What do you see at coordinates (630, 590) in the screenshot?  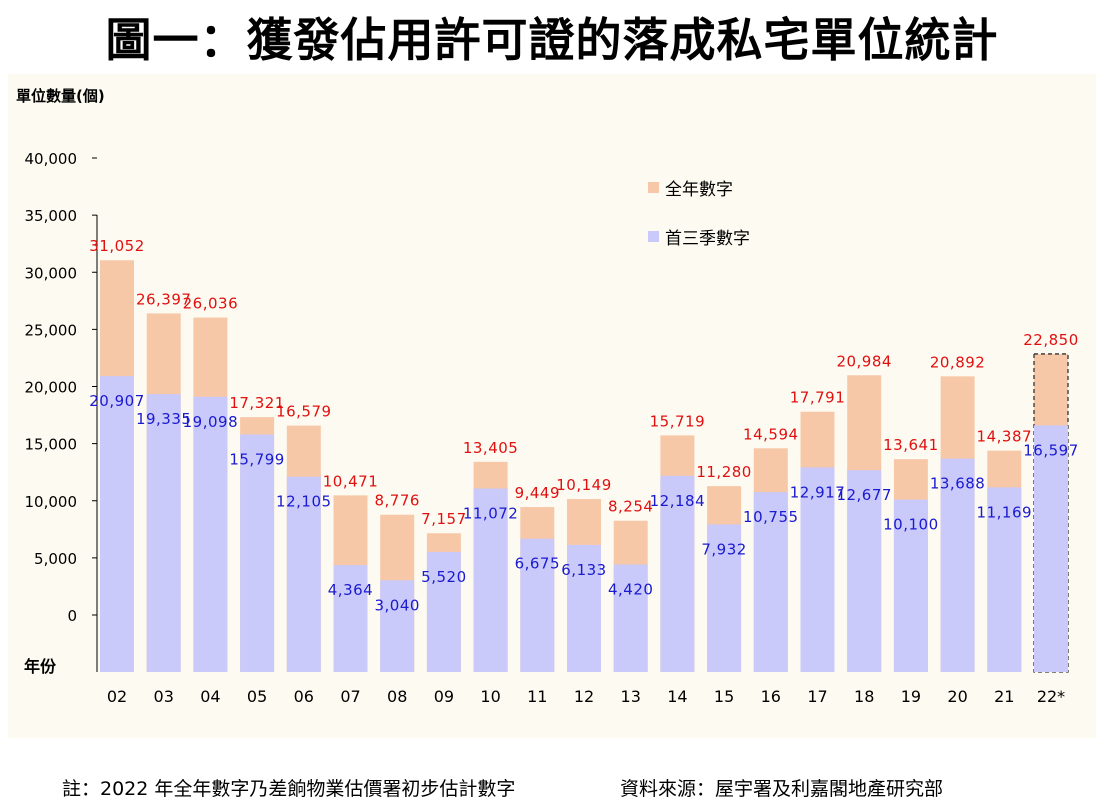 I see `data-label-first-three-quarters: 4,420` at bounding box center [630, 590].